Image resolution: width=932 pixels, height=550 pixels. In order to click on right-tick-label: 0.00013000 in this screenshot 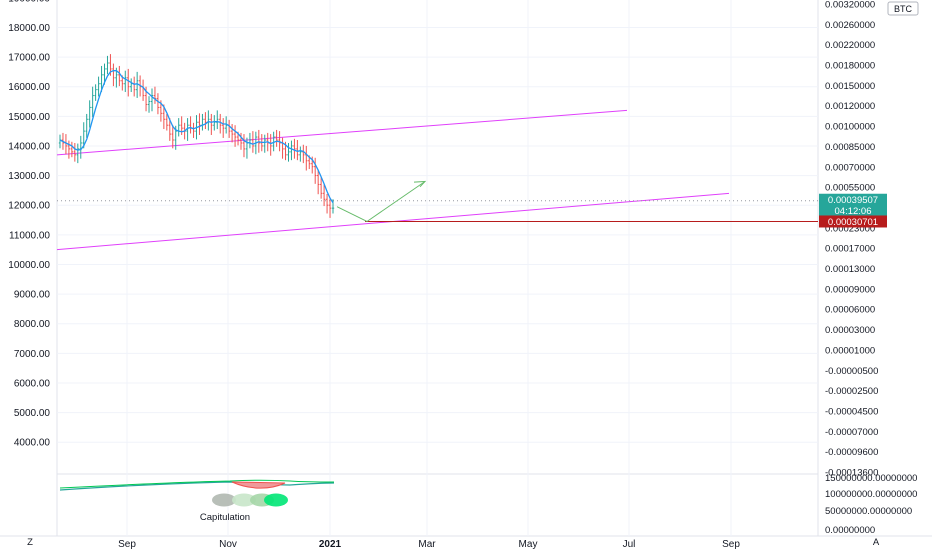, I will do `click(850, 269)`.